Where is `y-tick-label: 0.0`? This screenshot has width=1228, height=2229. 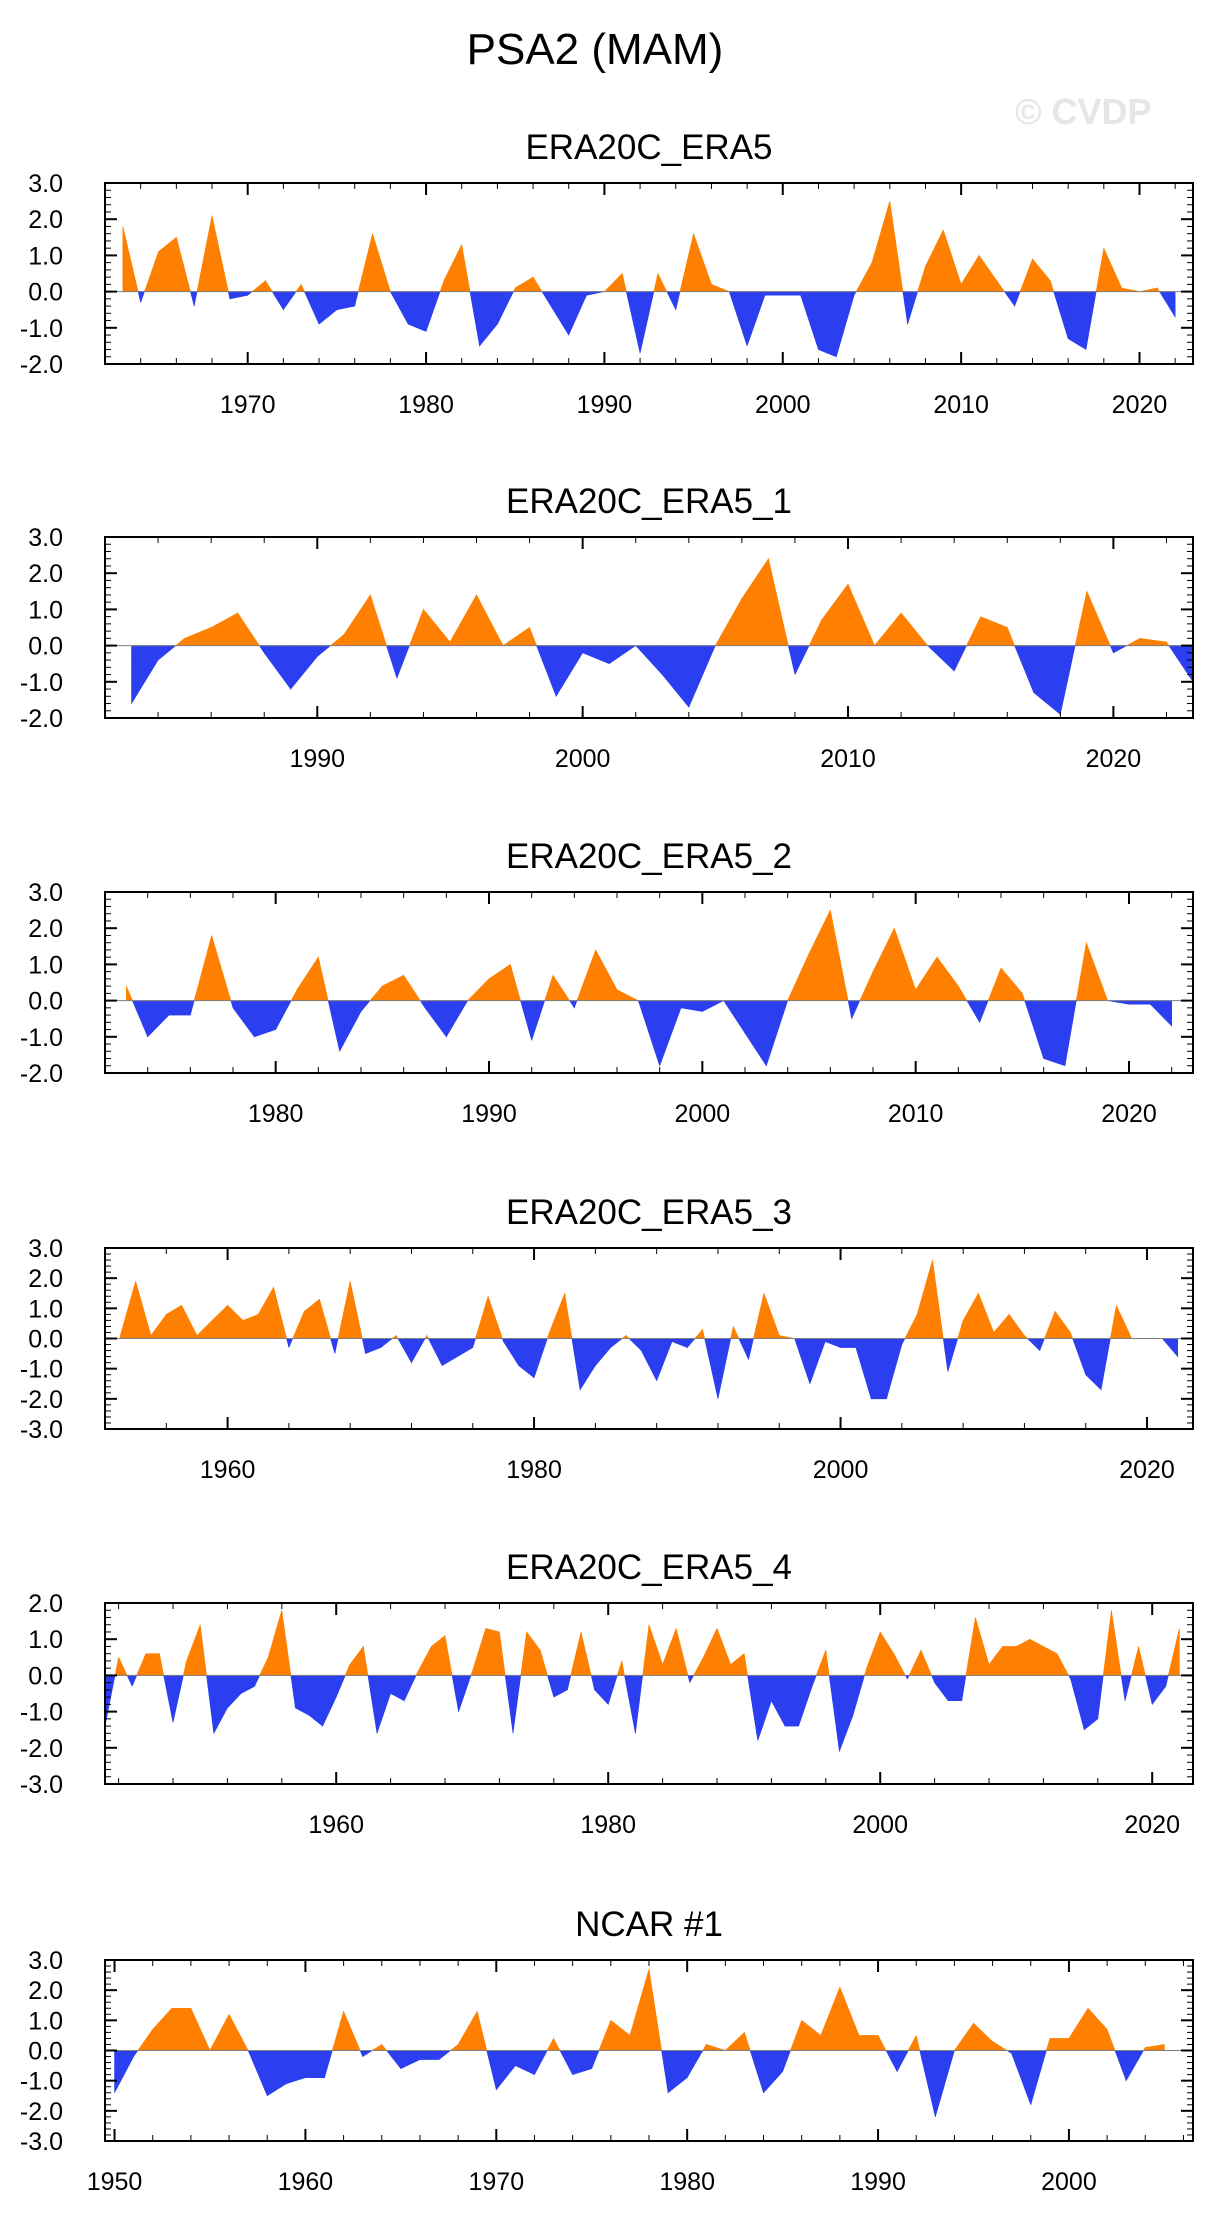 y-tick-label: 0.0 is located at coordinates (45, 2052).